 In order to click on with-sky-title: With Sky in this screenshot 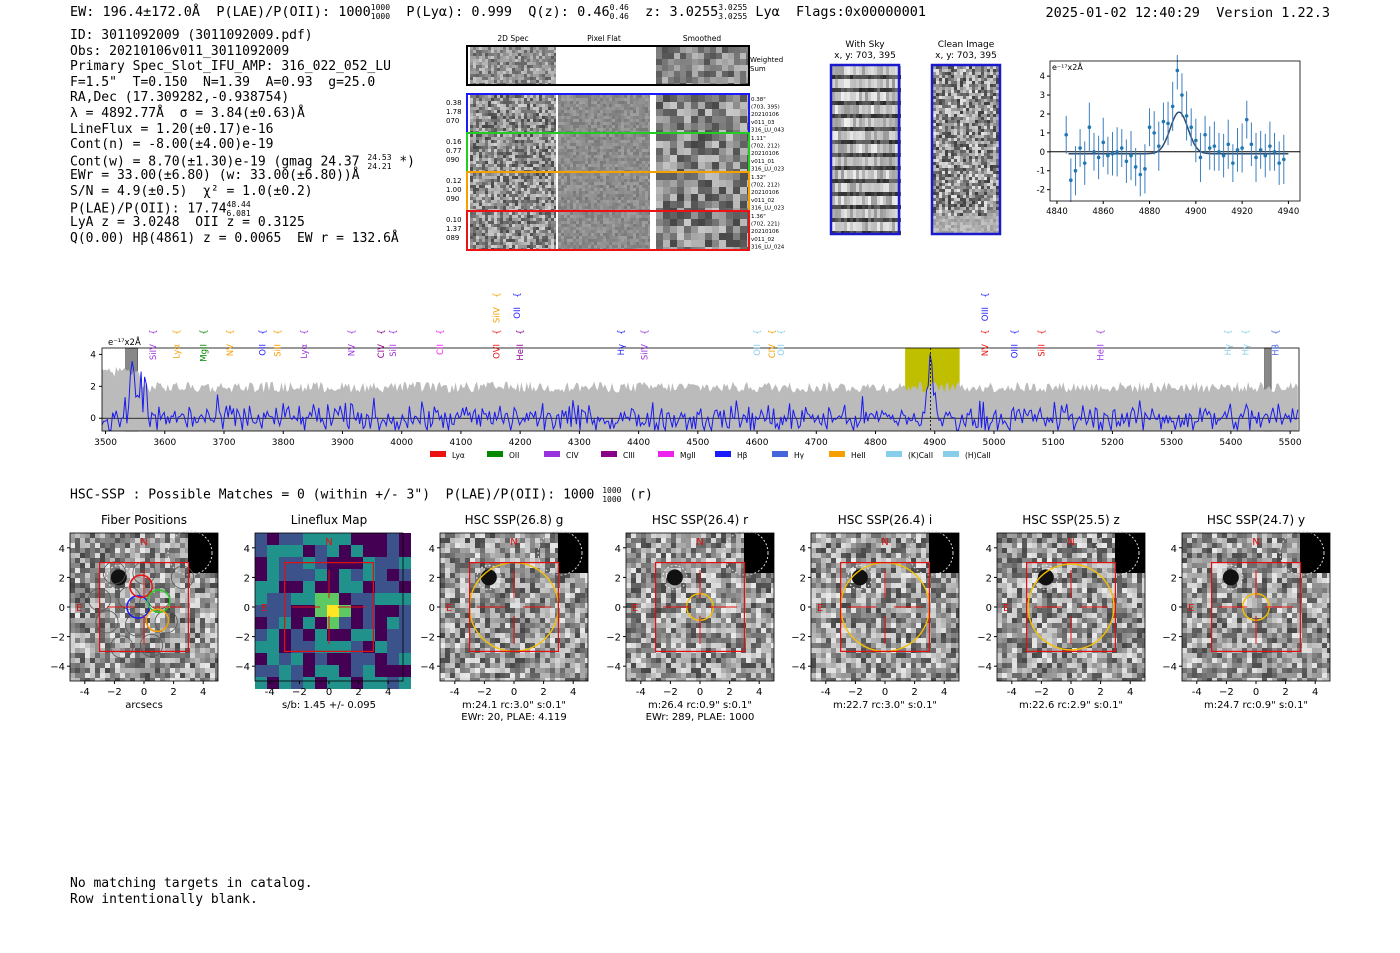, I will do `click(865, 45)`.